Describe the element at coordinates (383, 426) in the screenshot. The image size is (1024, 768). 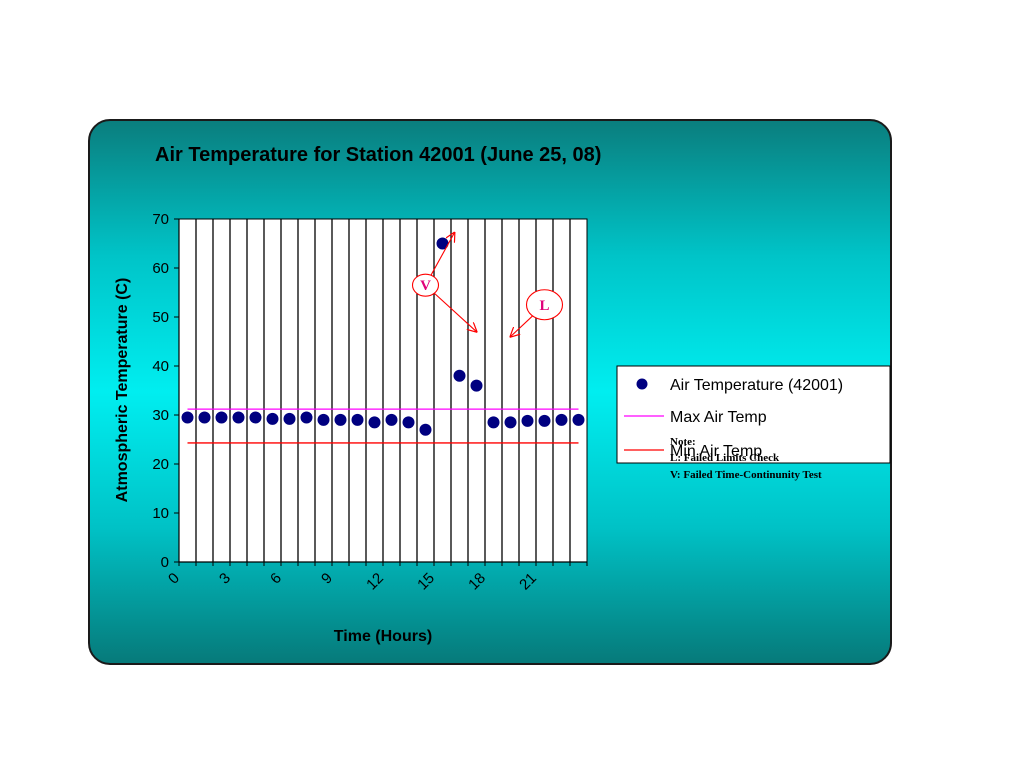
I see `limit-lines` at that location.